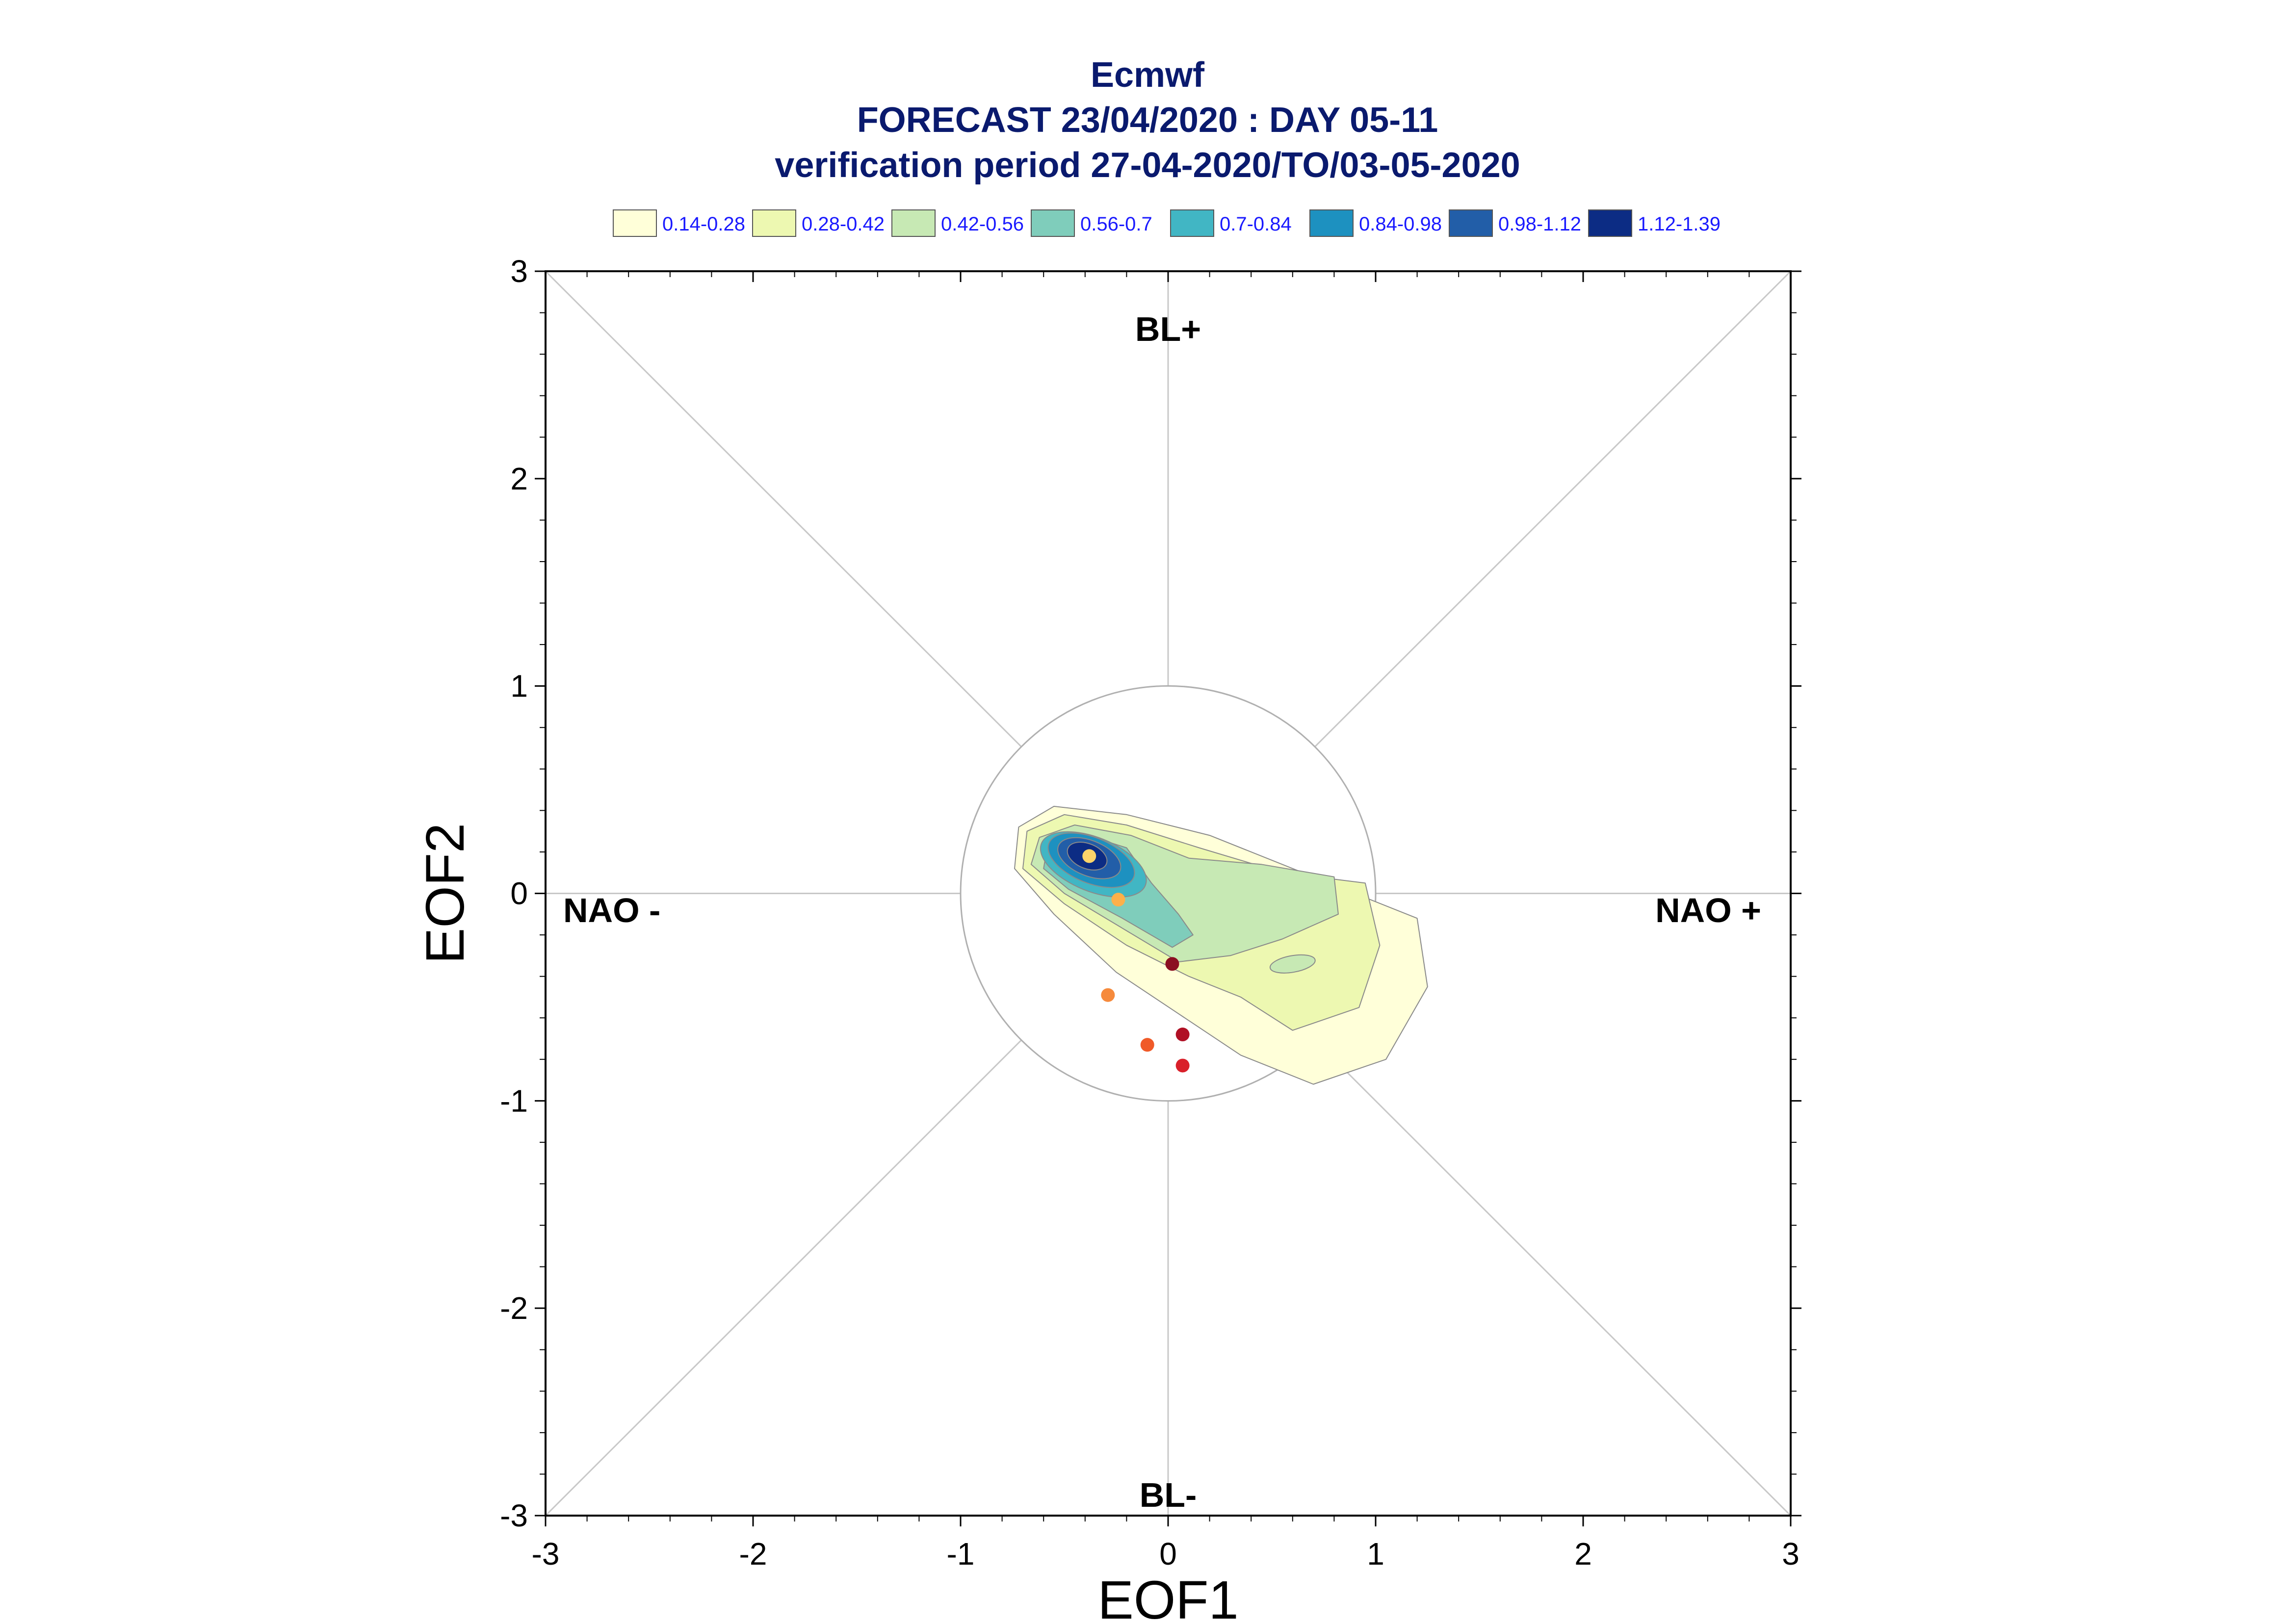 The image size is (2295, 1624). What do you see at coordinates (514, 1100) in the screenshot?
I see `y-tick-label: -1` at bounding box center [514, 1100].